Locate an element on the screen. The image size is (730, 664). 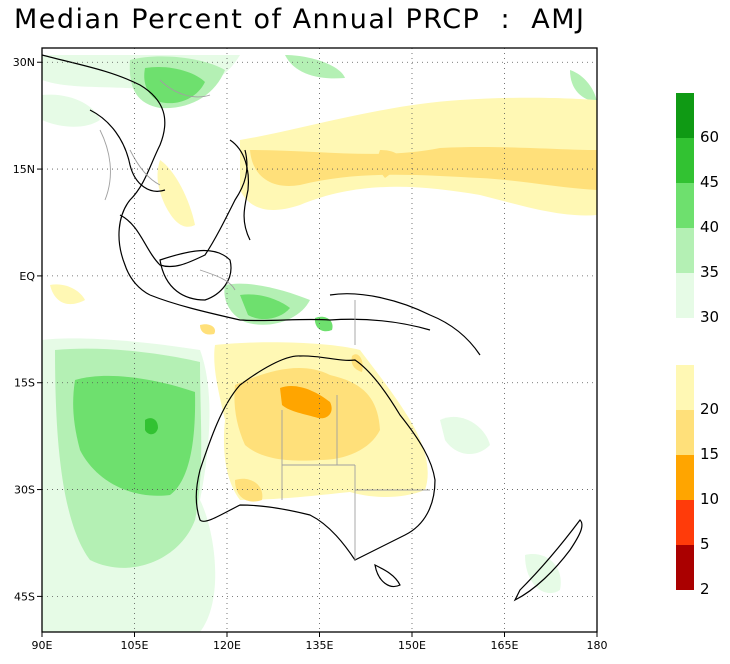
y-tick-label: EQ is located at coordinates (27, 276).